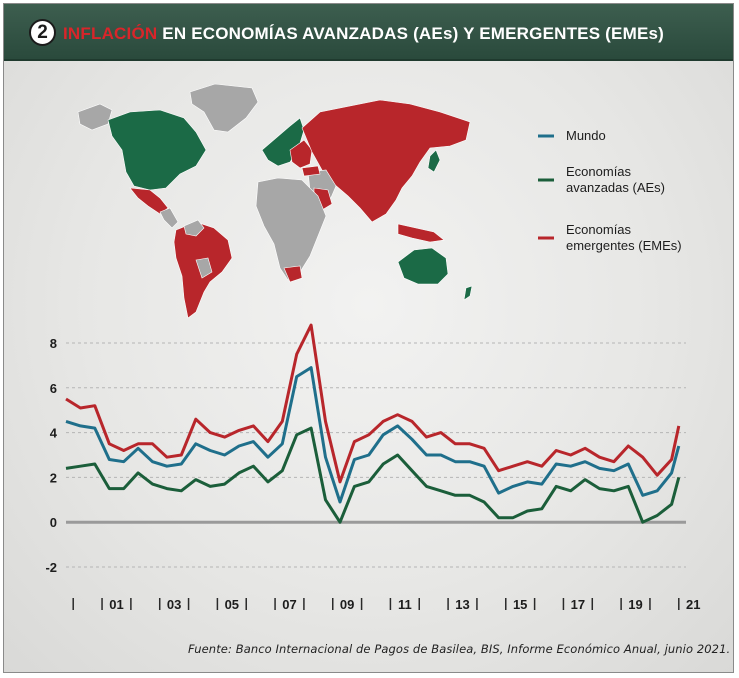 The height and width of the screenshot is (678, 739). What do you see at coordinates (301, 154) in the screenshot?
I see `map-region-eastern-europe` at bounding box center [301, 154].